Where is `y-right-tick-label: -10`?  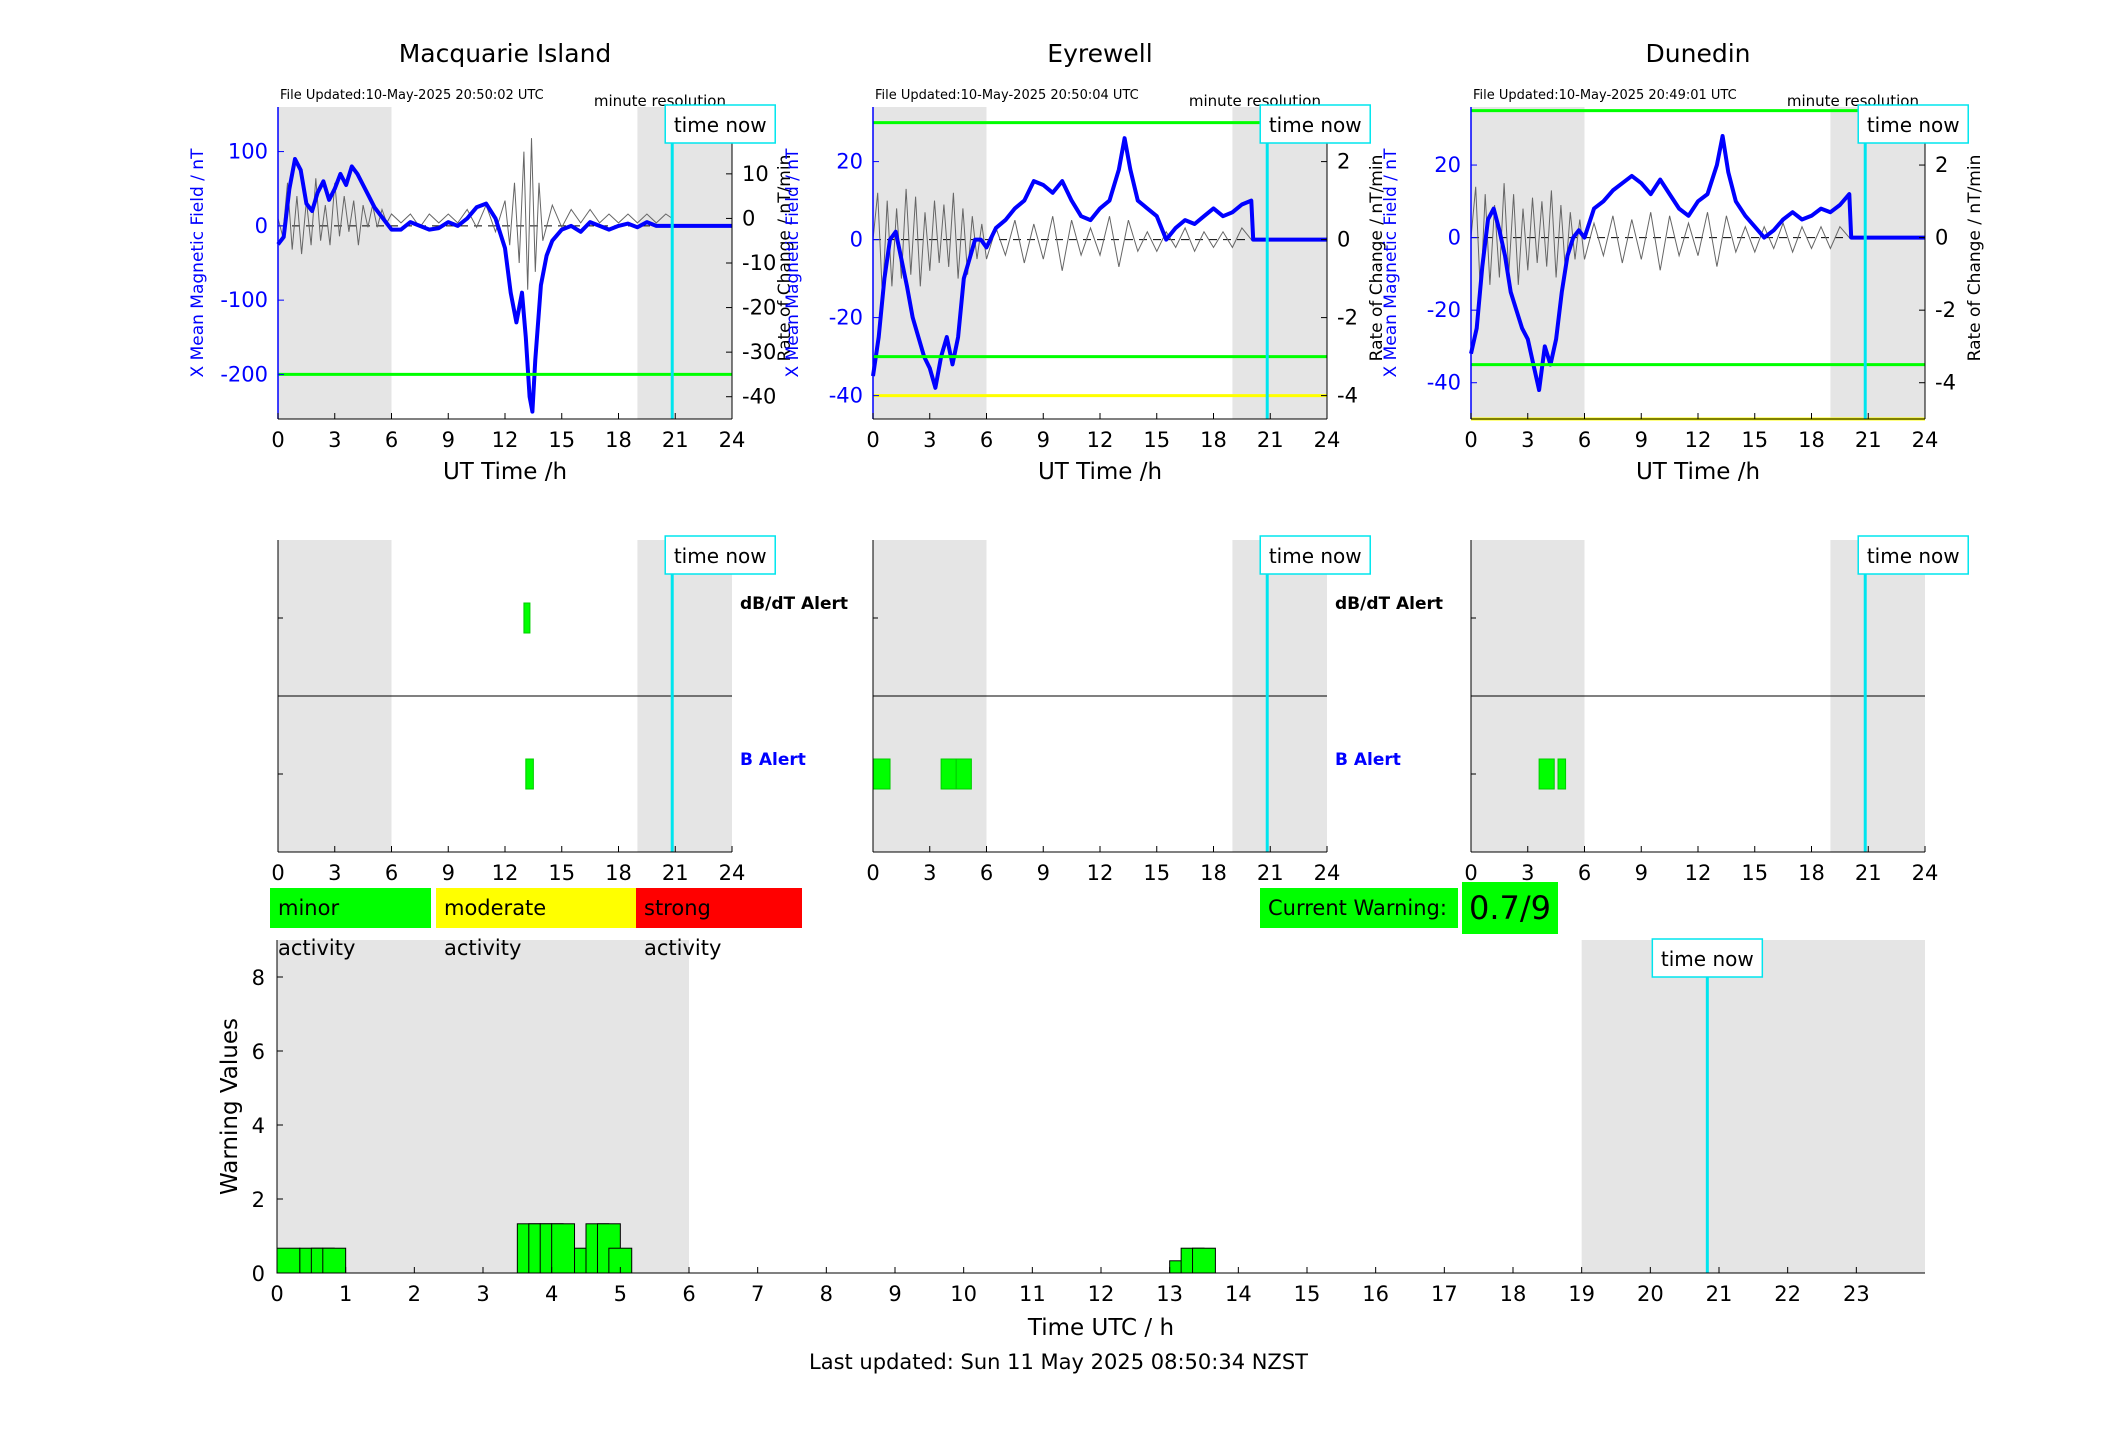
y-right-tick-label: -10 is located at coordinates (759, 263).